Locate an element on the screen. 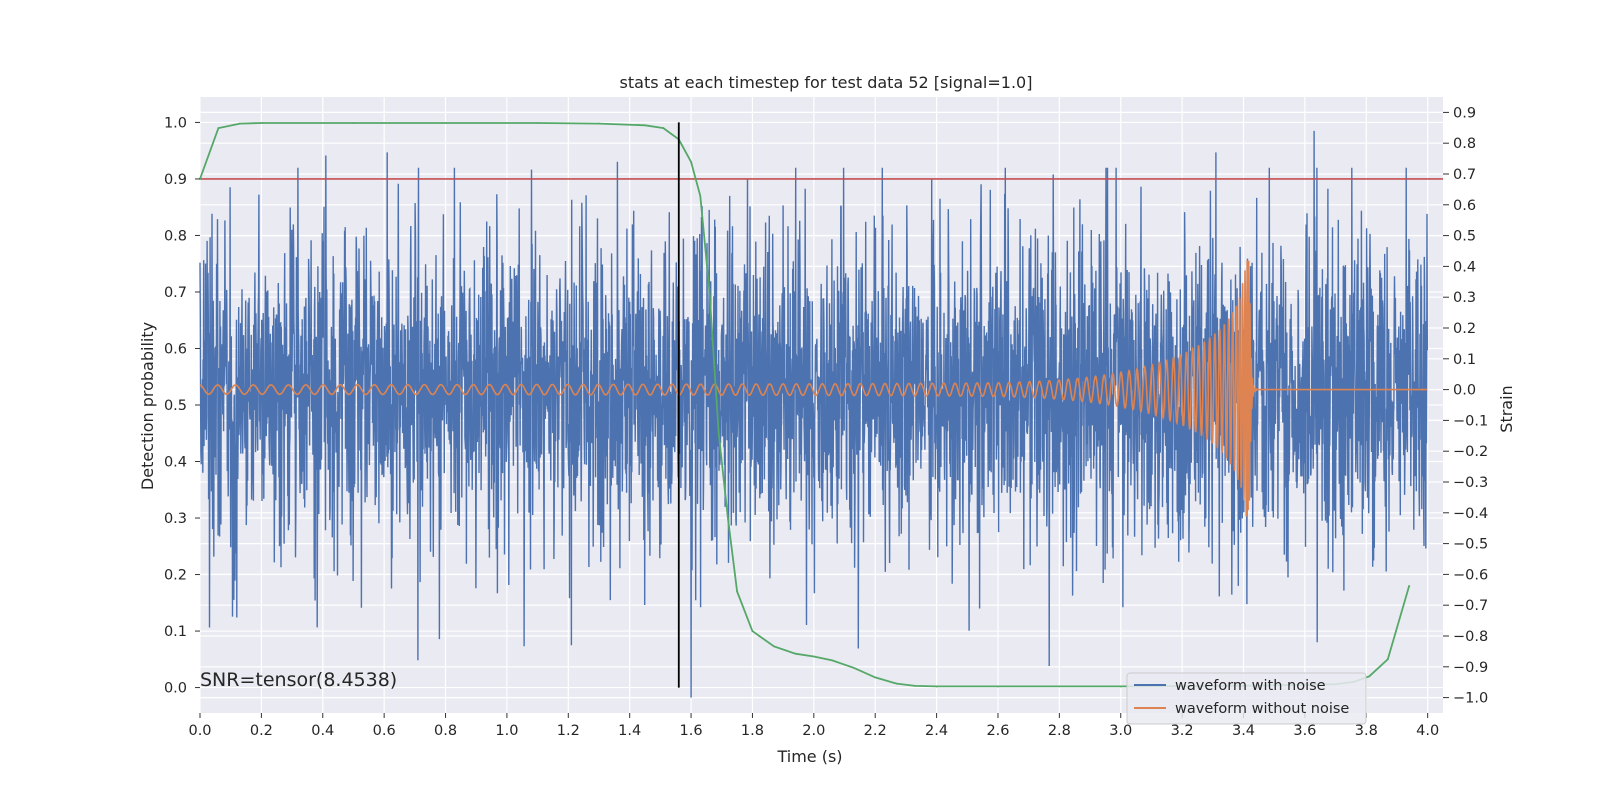  y-left-tick-label: 0.8 is located at coordinates (175, 236).